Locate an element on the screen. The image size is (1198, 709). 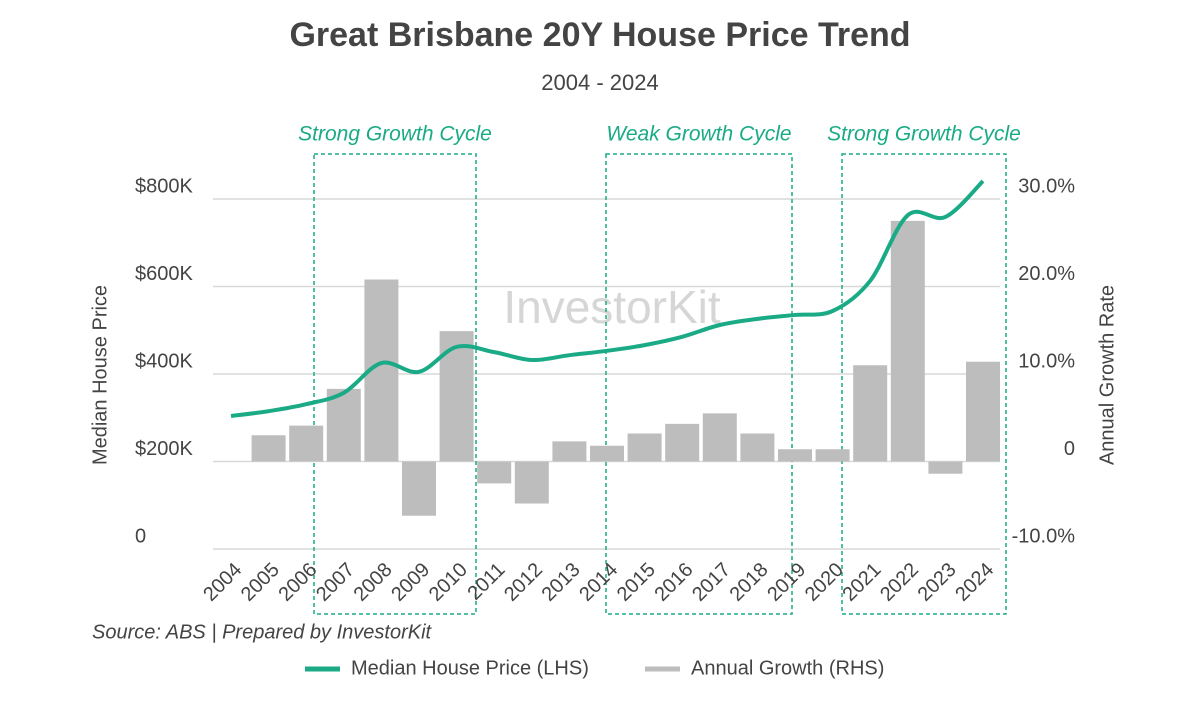
y2-axis-label: Annual Growth Rate is located at coordinates (1107, 375).